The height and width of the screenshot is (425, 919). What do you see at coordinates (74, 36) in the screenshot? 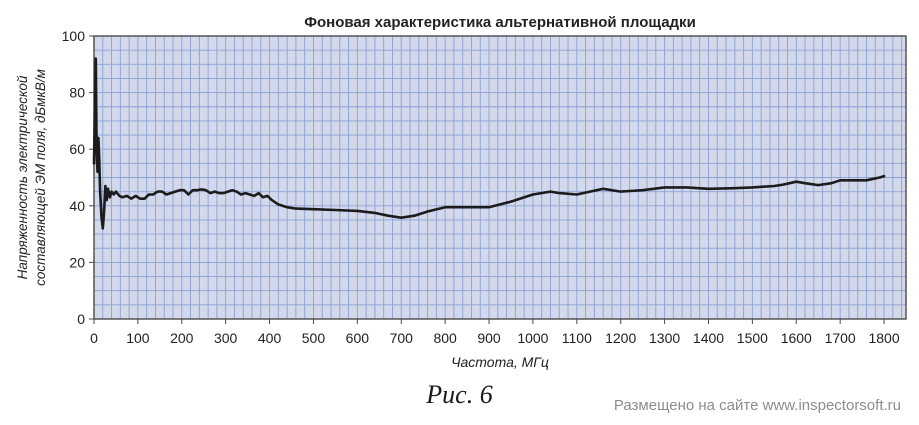
I see `y-tick-label: 100` at bounding box center [74, 36].